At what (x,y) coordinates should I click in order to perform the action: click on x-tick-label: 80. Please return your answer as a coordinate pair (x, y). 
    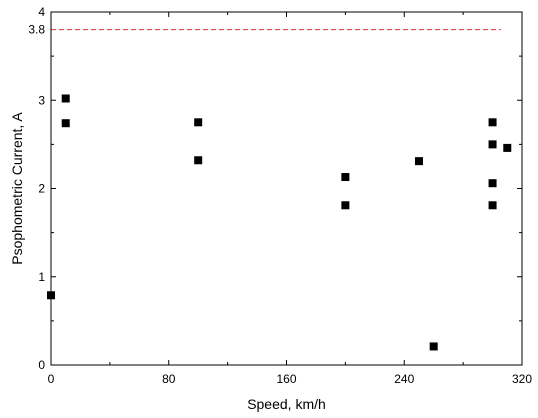
    Looking at the image, I should click on (169, 379).